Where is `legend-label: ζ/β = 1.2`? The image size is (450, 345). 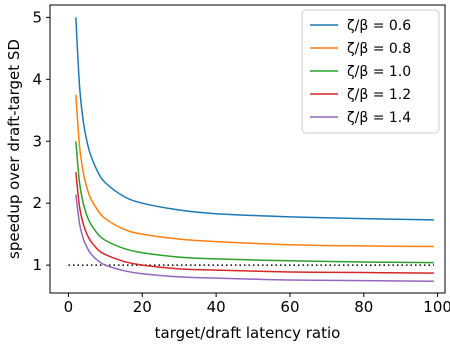 legend-label: ζ/β = 1.2 is located at coordinates (379, 95).